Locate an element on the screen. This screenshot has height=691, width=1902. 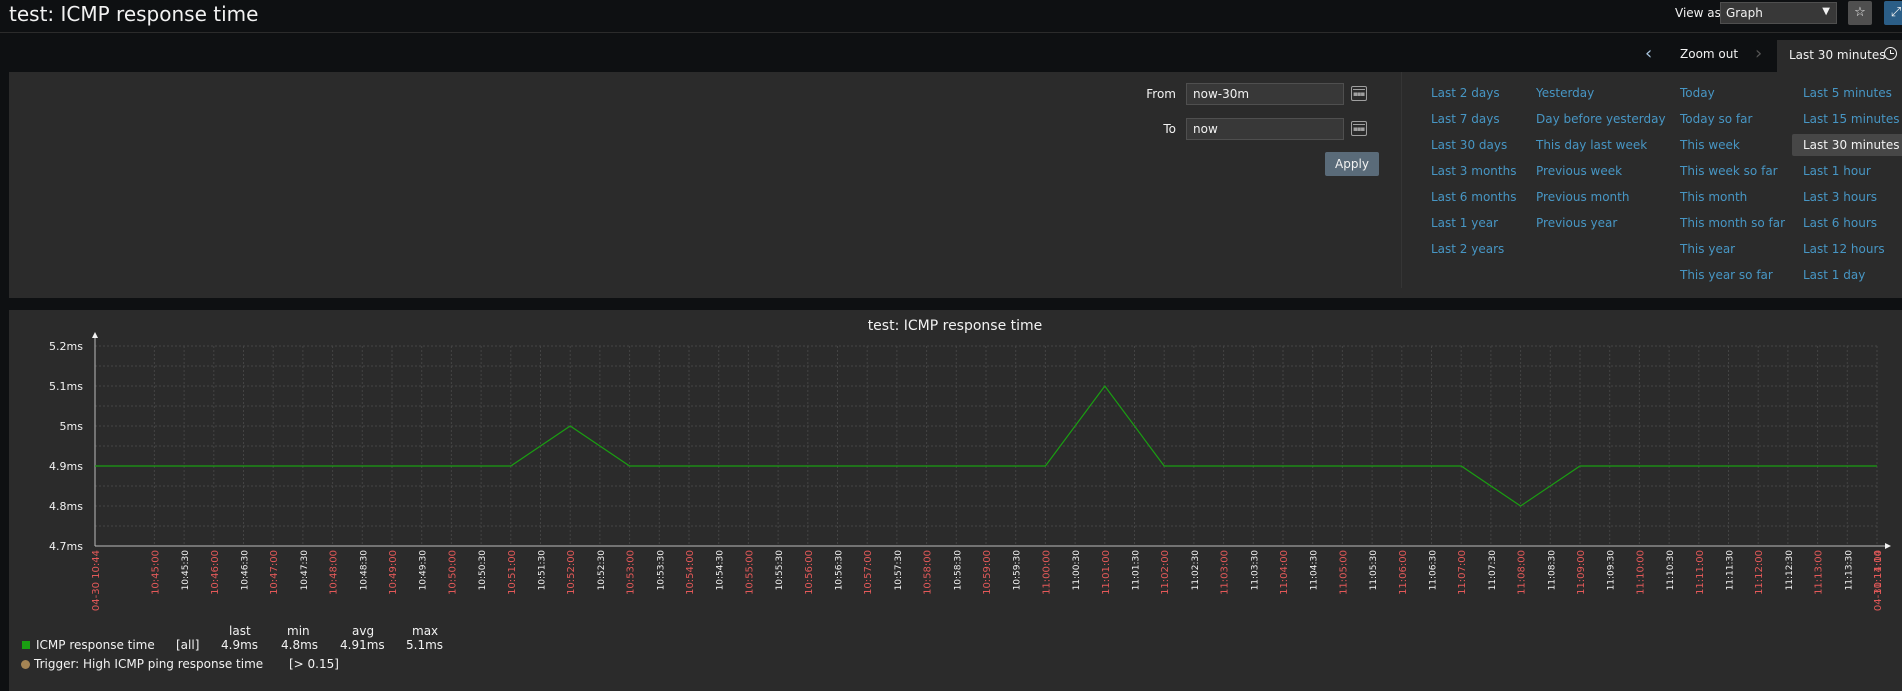
x-tick-label: 10:45:30 is located at coordinates (186, 570).